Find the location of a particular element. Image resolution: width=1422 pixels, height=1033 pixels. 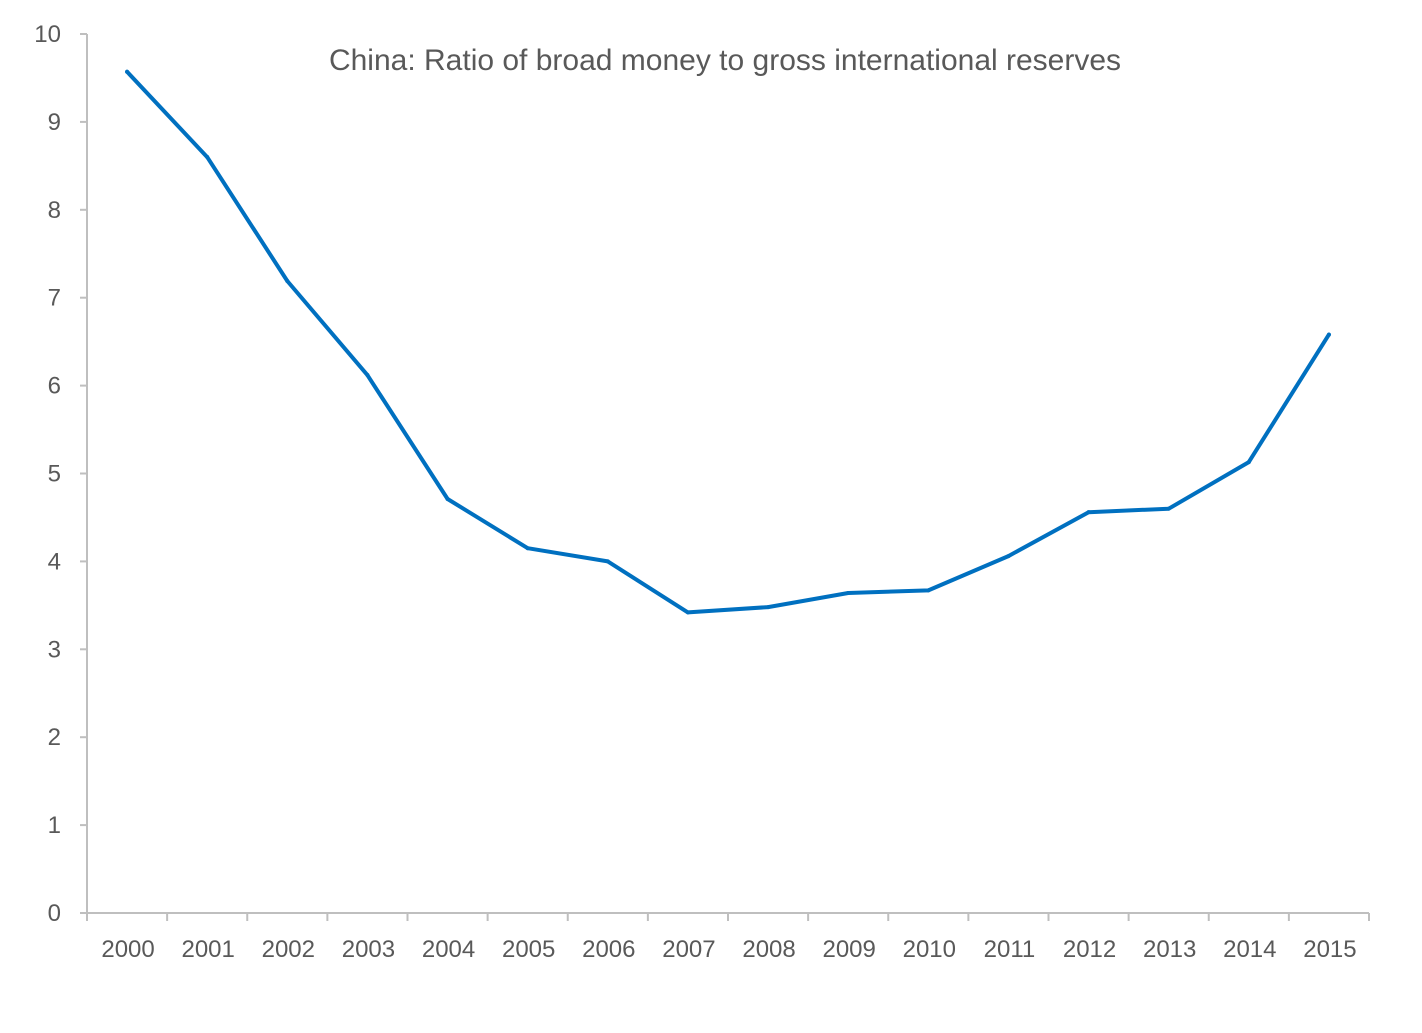

x-tick-label: 2014 is located at coordinates (1249, 949).